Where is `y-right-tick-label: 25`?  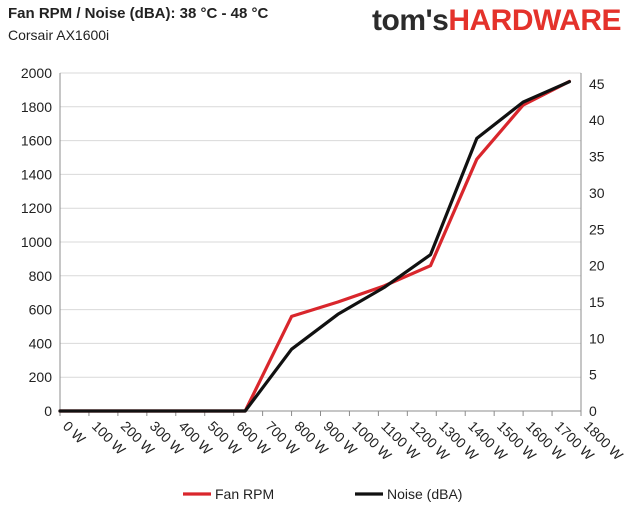 y-right-tick-label: 25 is located at coordinates (597, 229).